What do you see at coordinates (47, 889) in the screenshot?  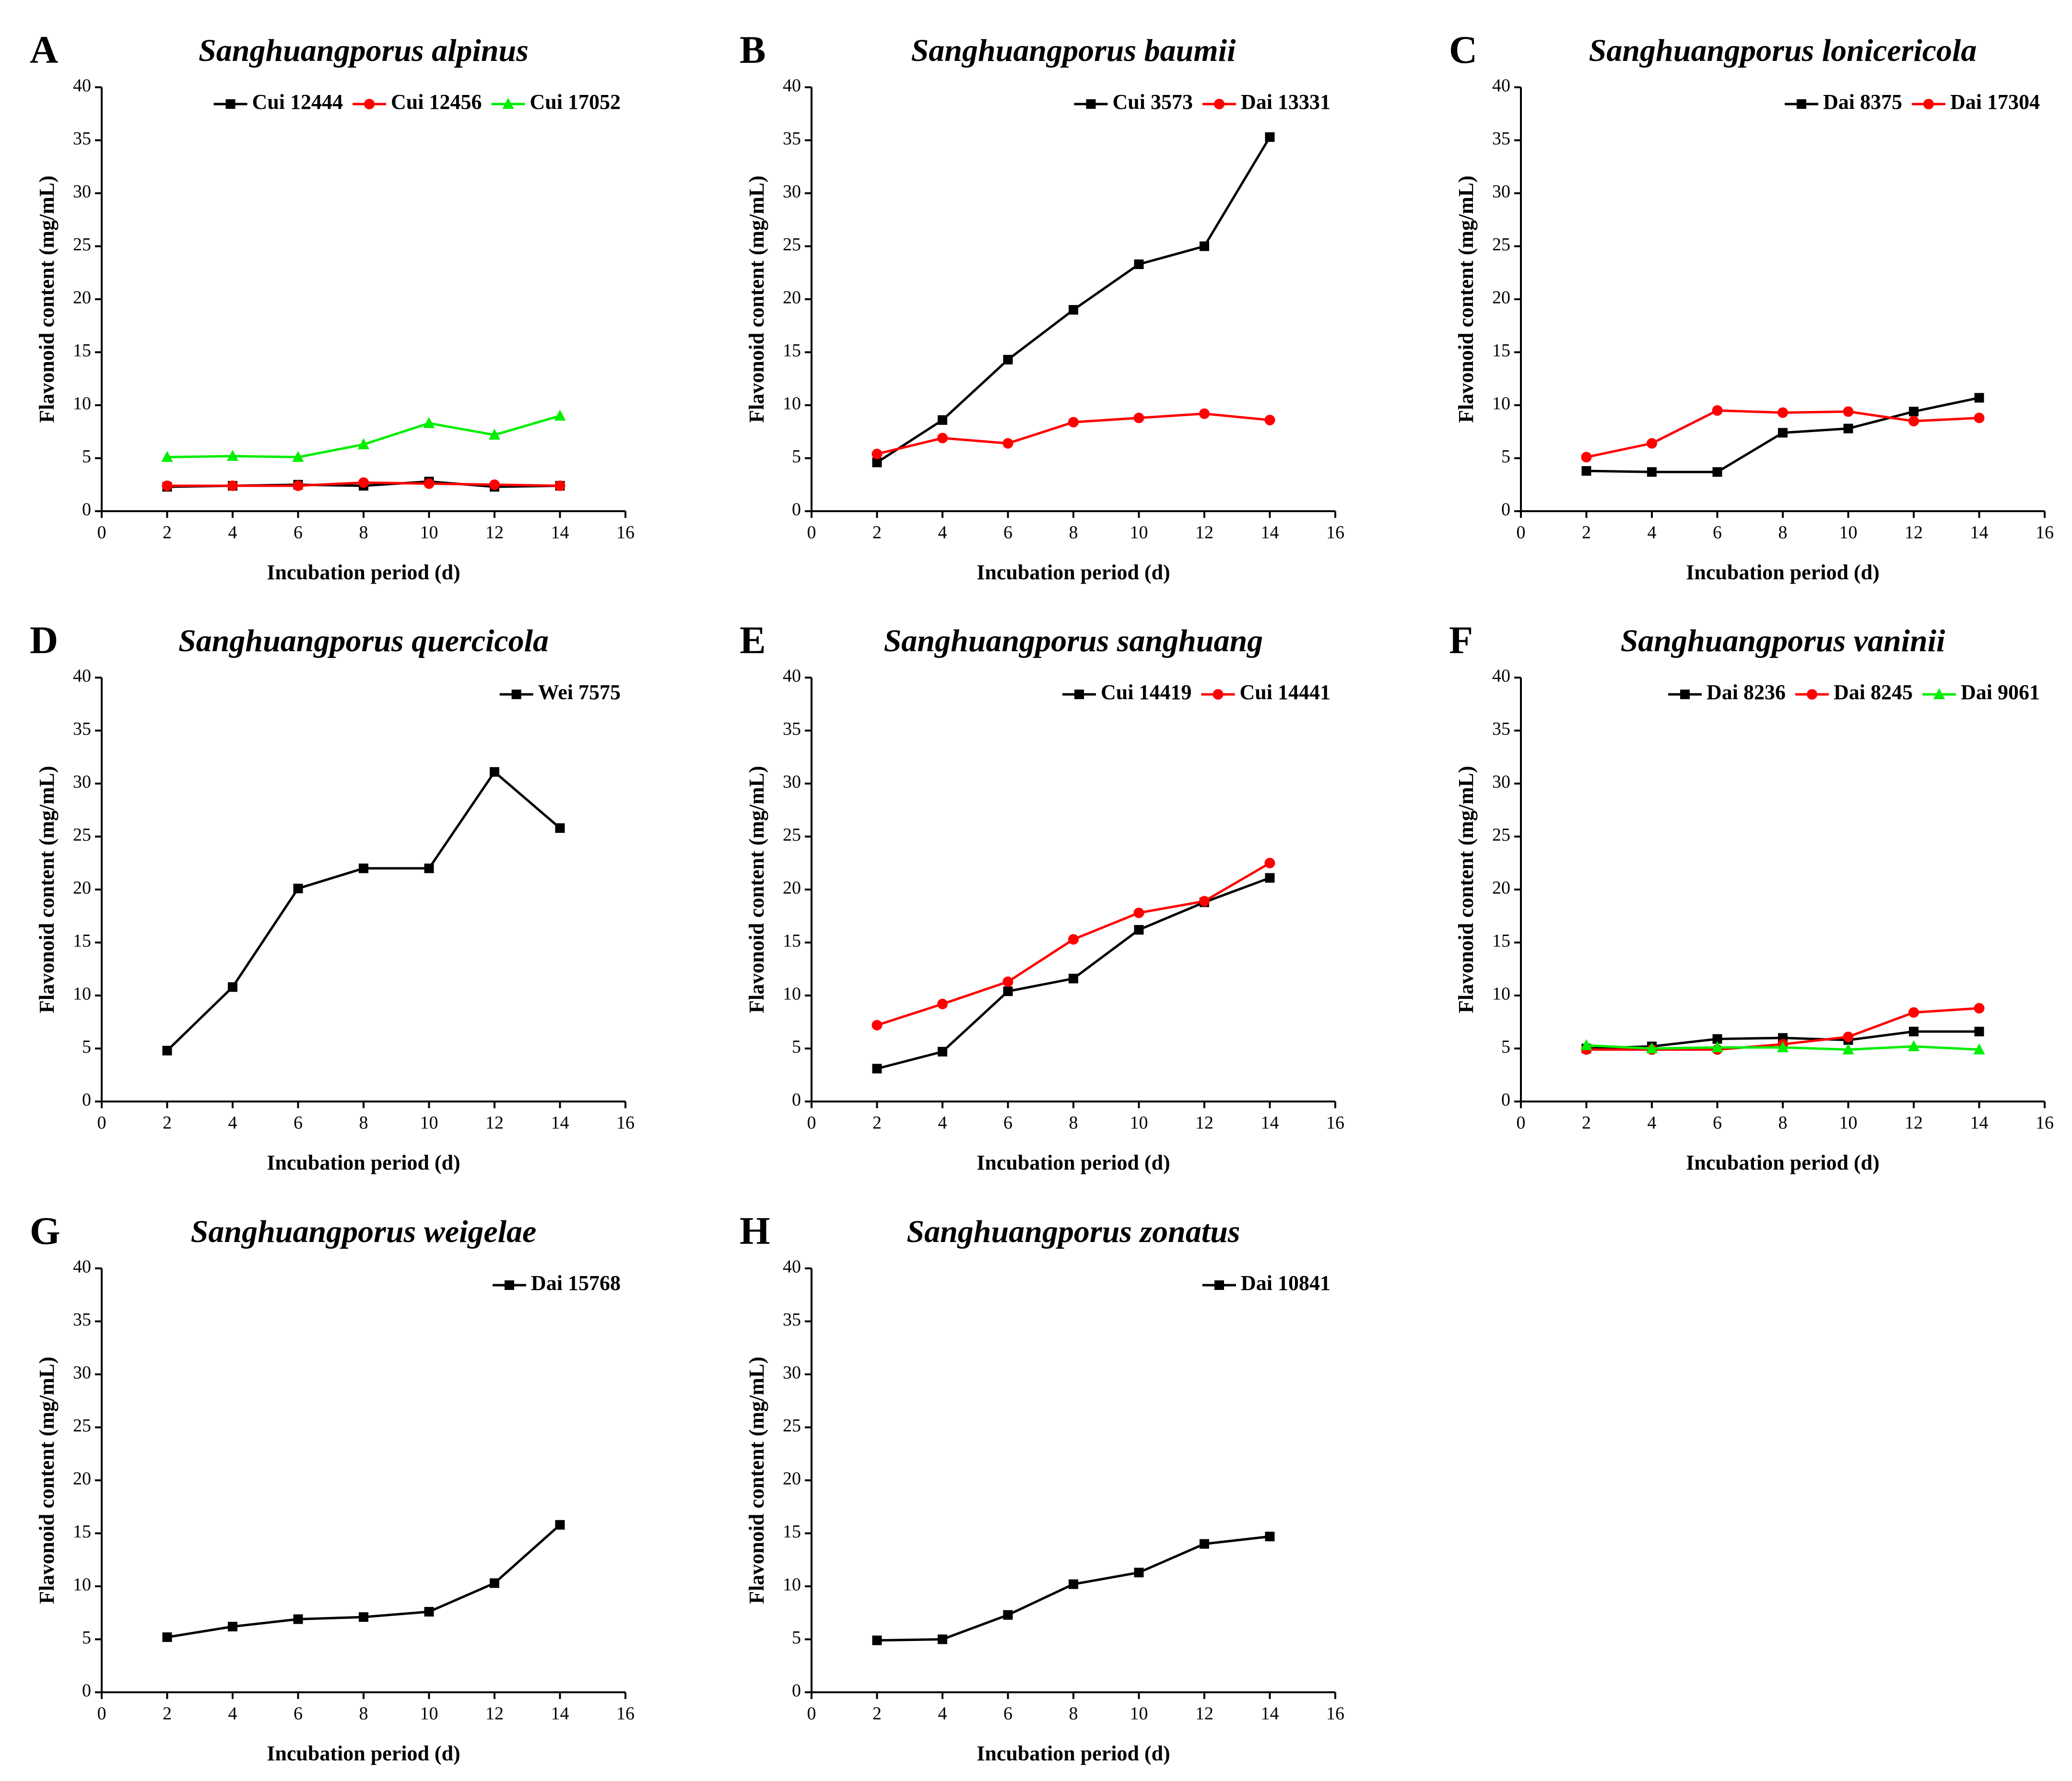 I see `y-axis-title: Flavonoid content (mg/mL)` at bounding box center [47, 889].